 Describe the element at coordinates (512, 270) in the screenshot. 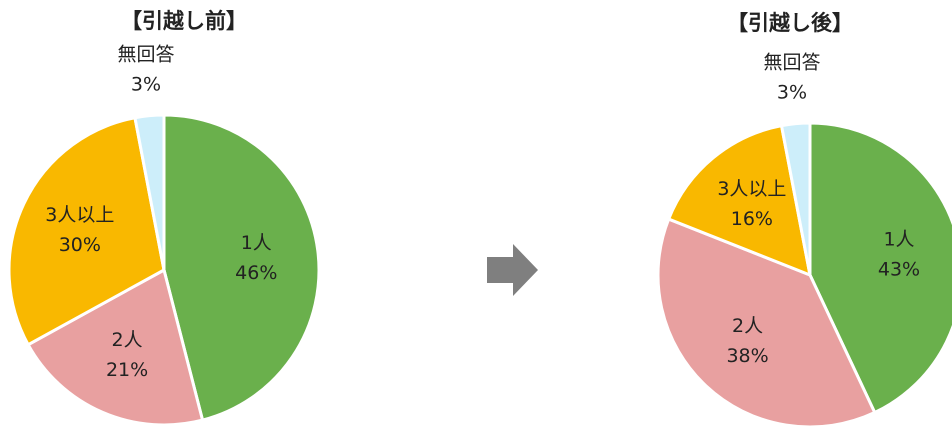

I see `arrow` at that location.